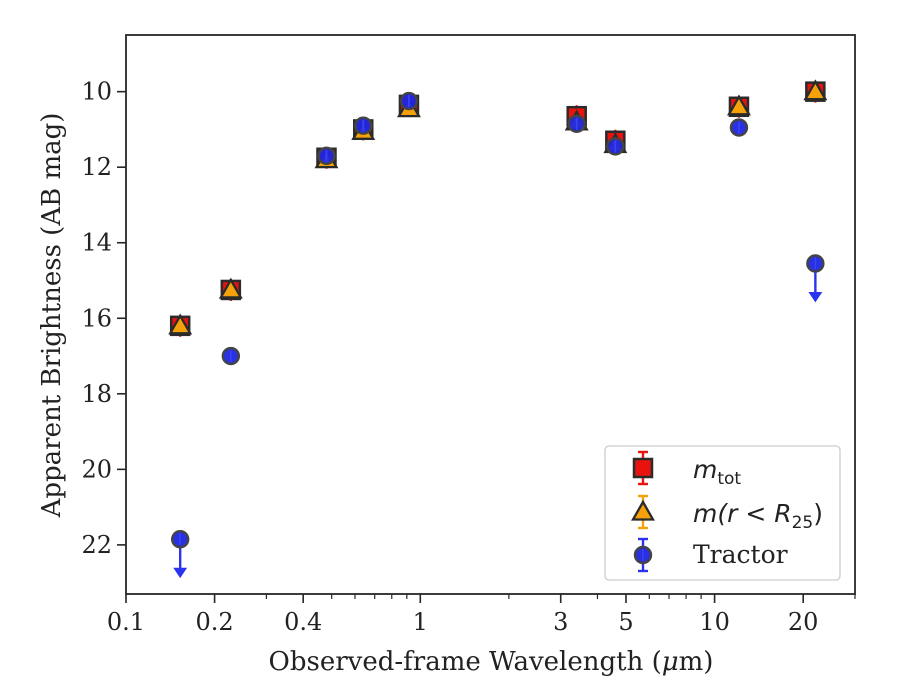  I want to click on legend-label-mtot: mtot, so click(717, 472).